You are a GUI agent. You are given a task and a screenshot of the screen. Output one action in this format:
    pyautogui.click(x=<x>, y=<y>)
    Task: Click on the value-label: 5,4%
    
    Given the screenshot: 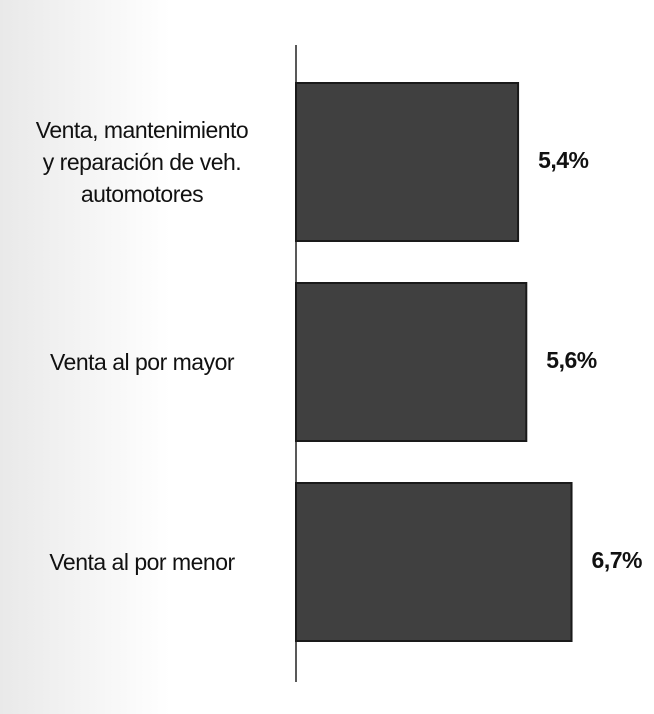 What is the action you would take?
    pyautogui.click(x=563, y=160)
    